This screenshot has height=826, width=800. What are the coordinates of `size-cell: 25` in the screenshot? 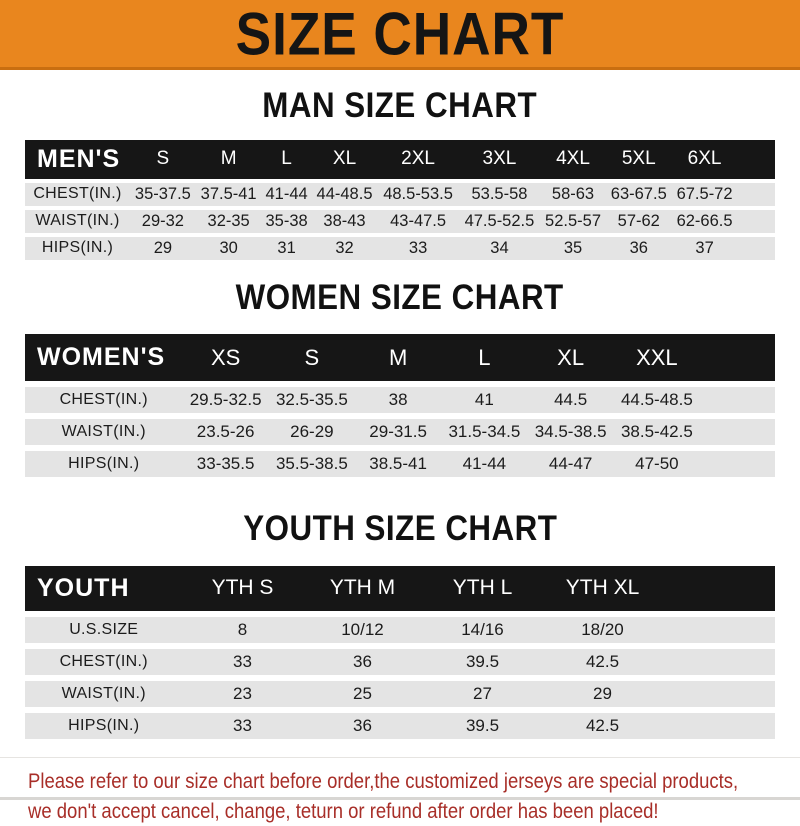 It's located at (362, 693).